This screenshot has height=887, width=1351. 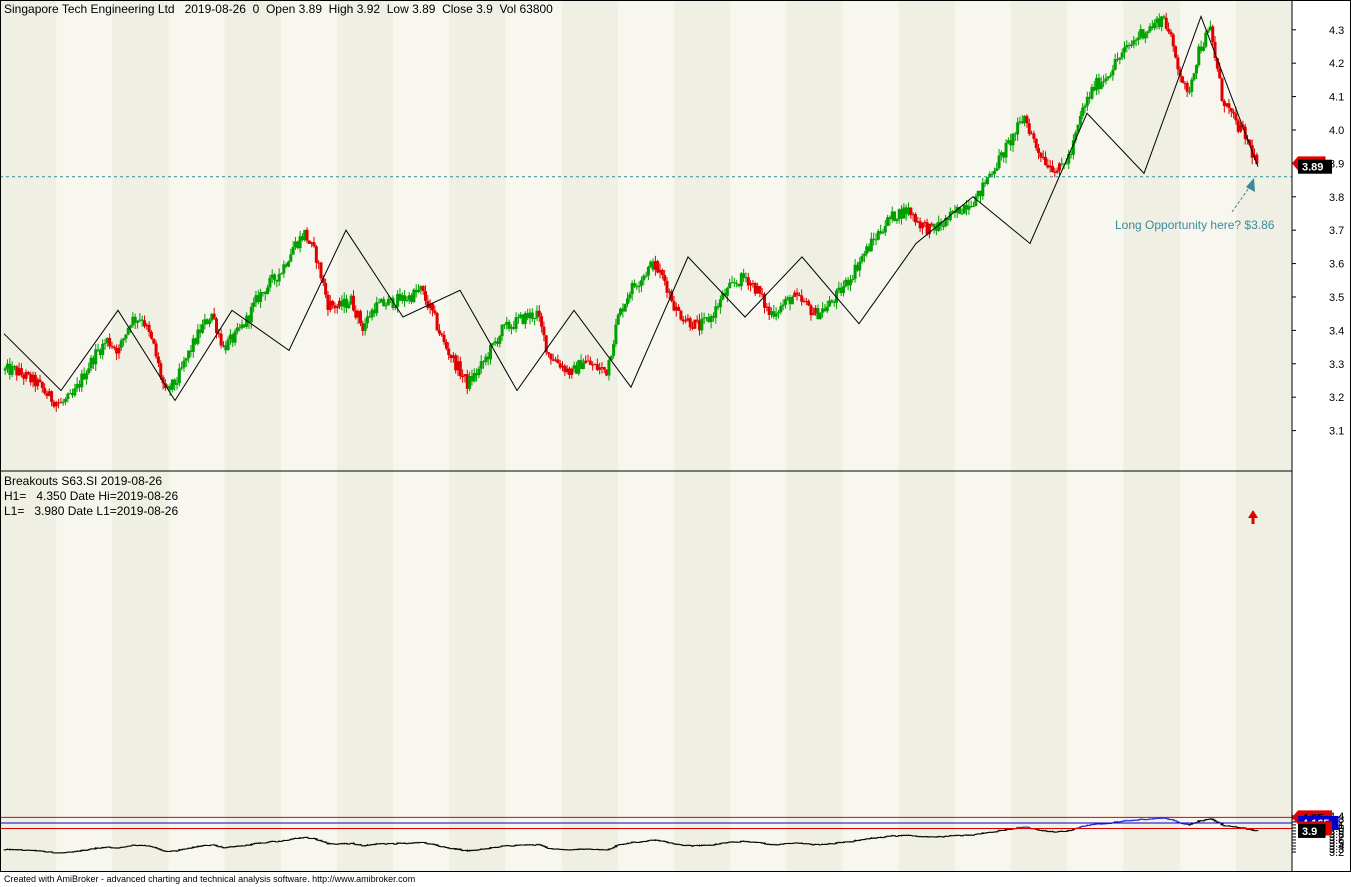 I want to click on y-tick-label: 3.9, so click(x=1336, y=164).